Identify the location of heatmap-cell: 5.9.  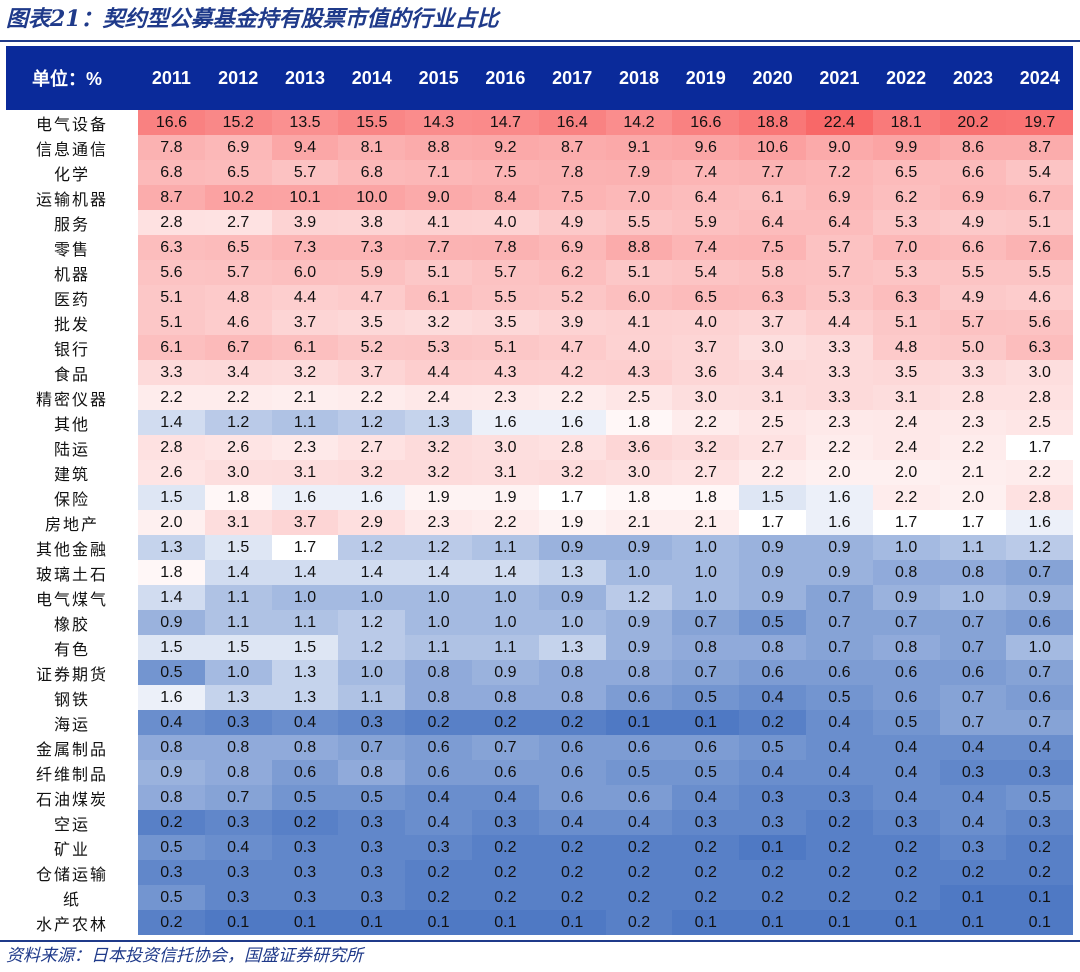
(706, 222).